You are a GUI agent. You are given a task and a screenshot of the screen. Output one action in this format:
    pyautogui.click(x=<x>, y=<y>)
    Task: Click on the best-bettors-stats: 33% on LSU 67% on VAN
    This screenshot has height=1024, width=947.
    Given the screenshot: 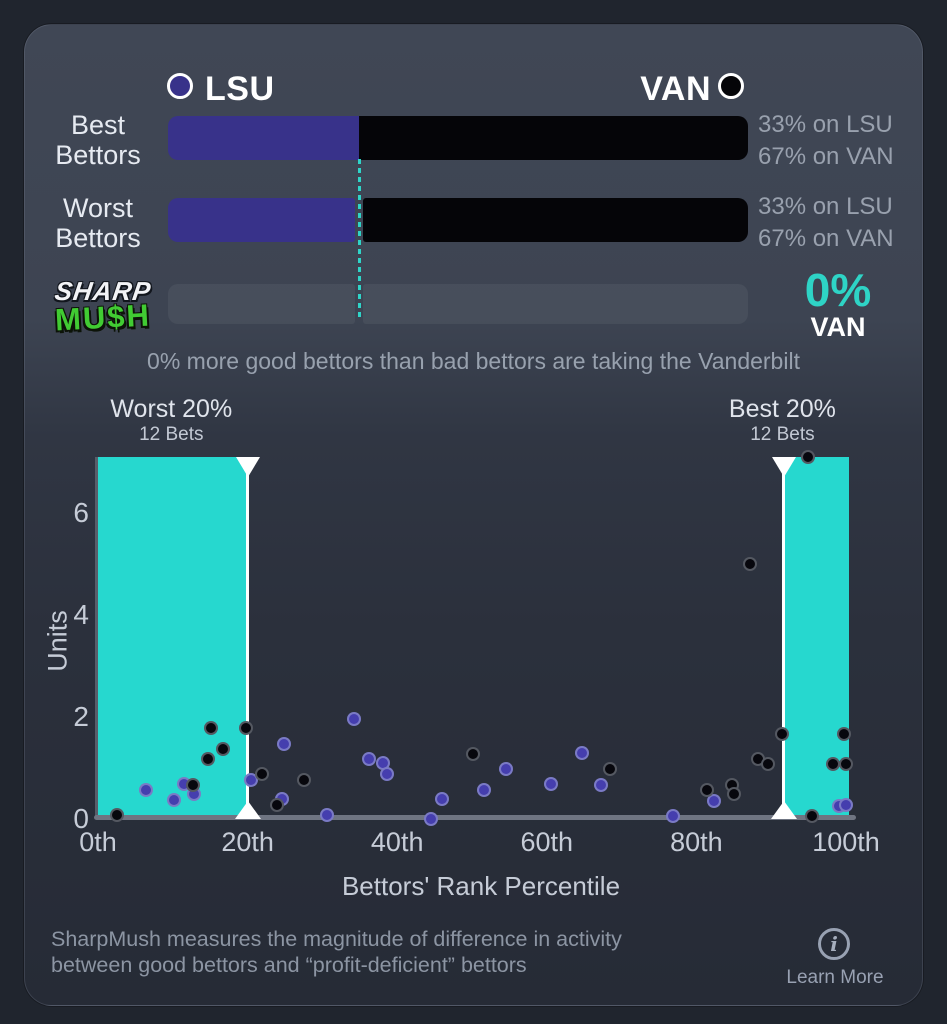 What is the action you would take?
    pyautogui.click(x=826, y=140)
    